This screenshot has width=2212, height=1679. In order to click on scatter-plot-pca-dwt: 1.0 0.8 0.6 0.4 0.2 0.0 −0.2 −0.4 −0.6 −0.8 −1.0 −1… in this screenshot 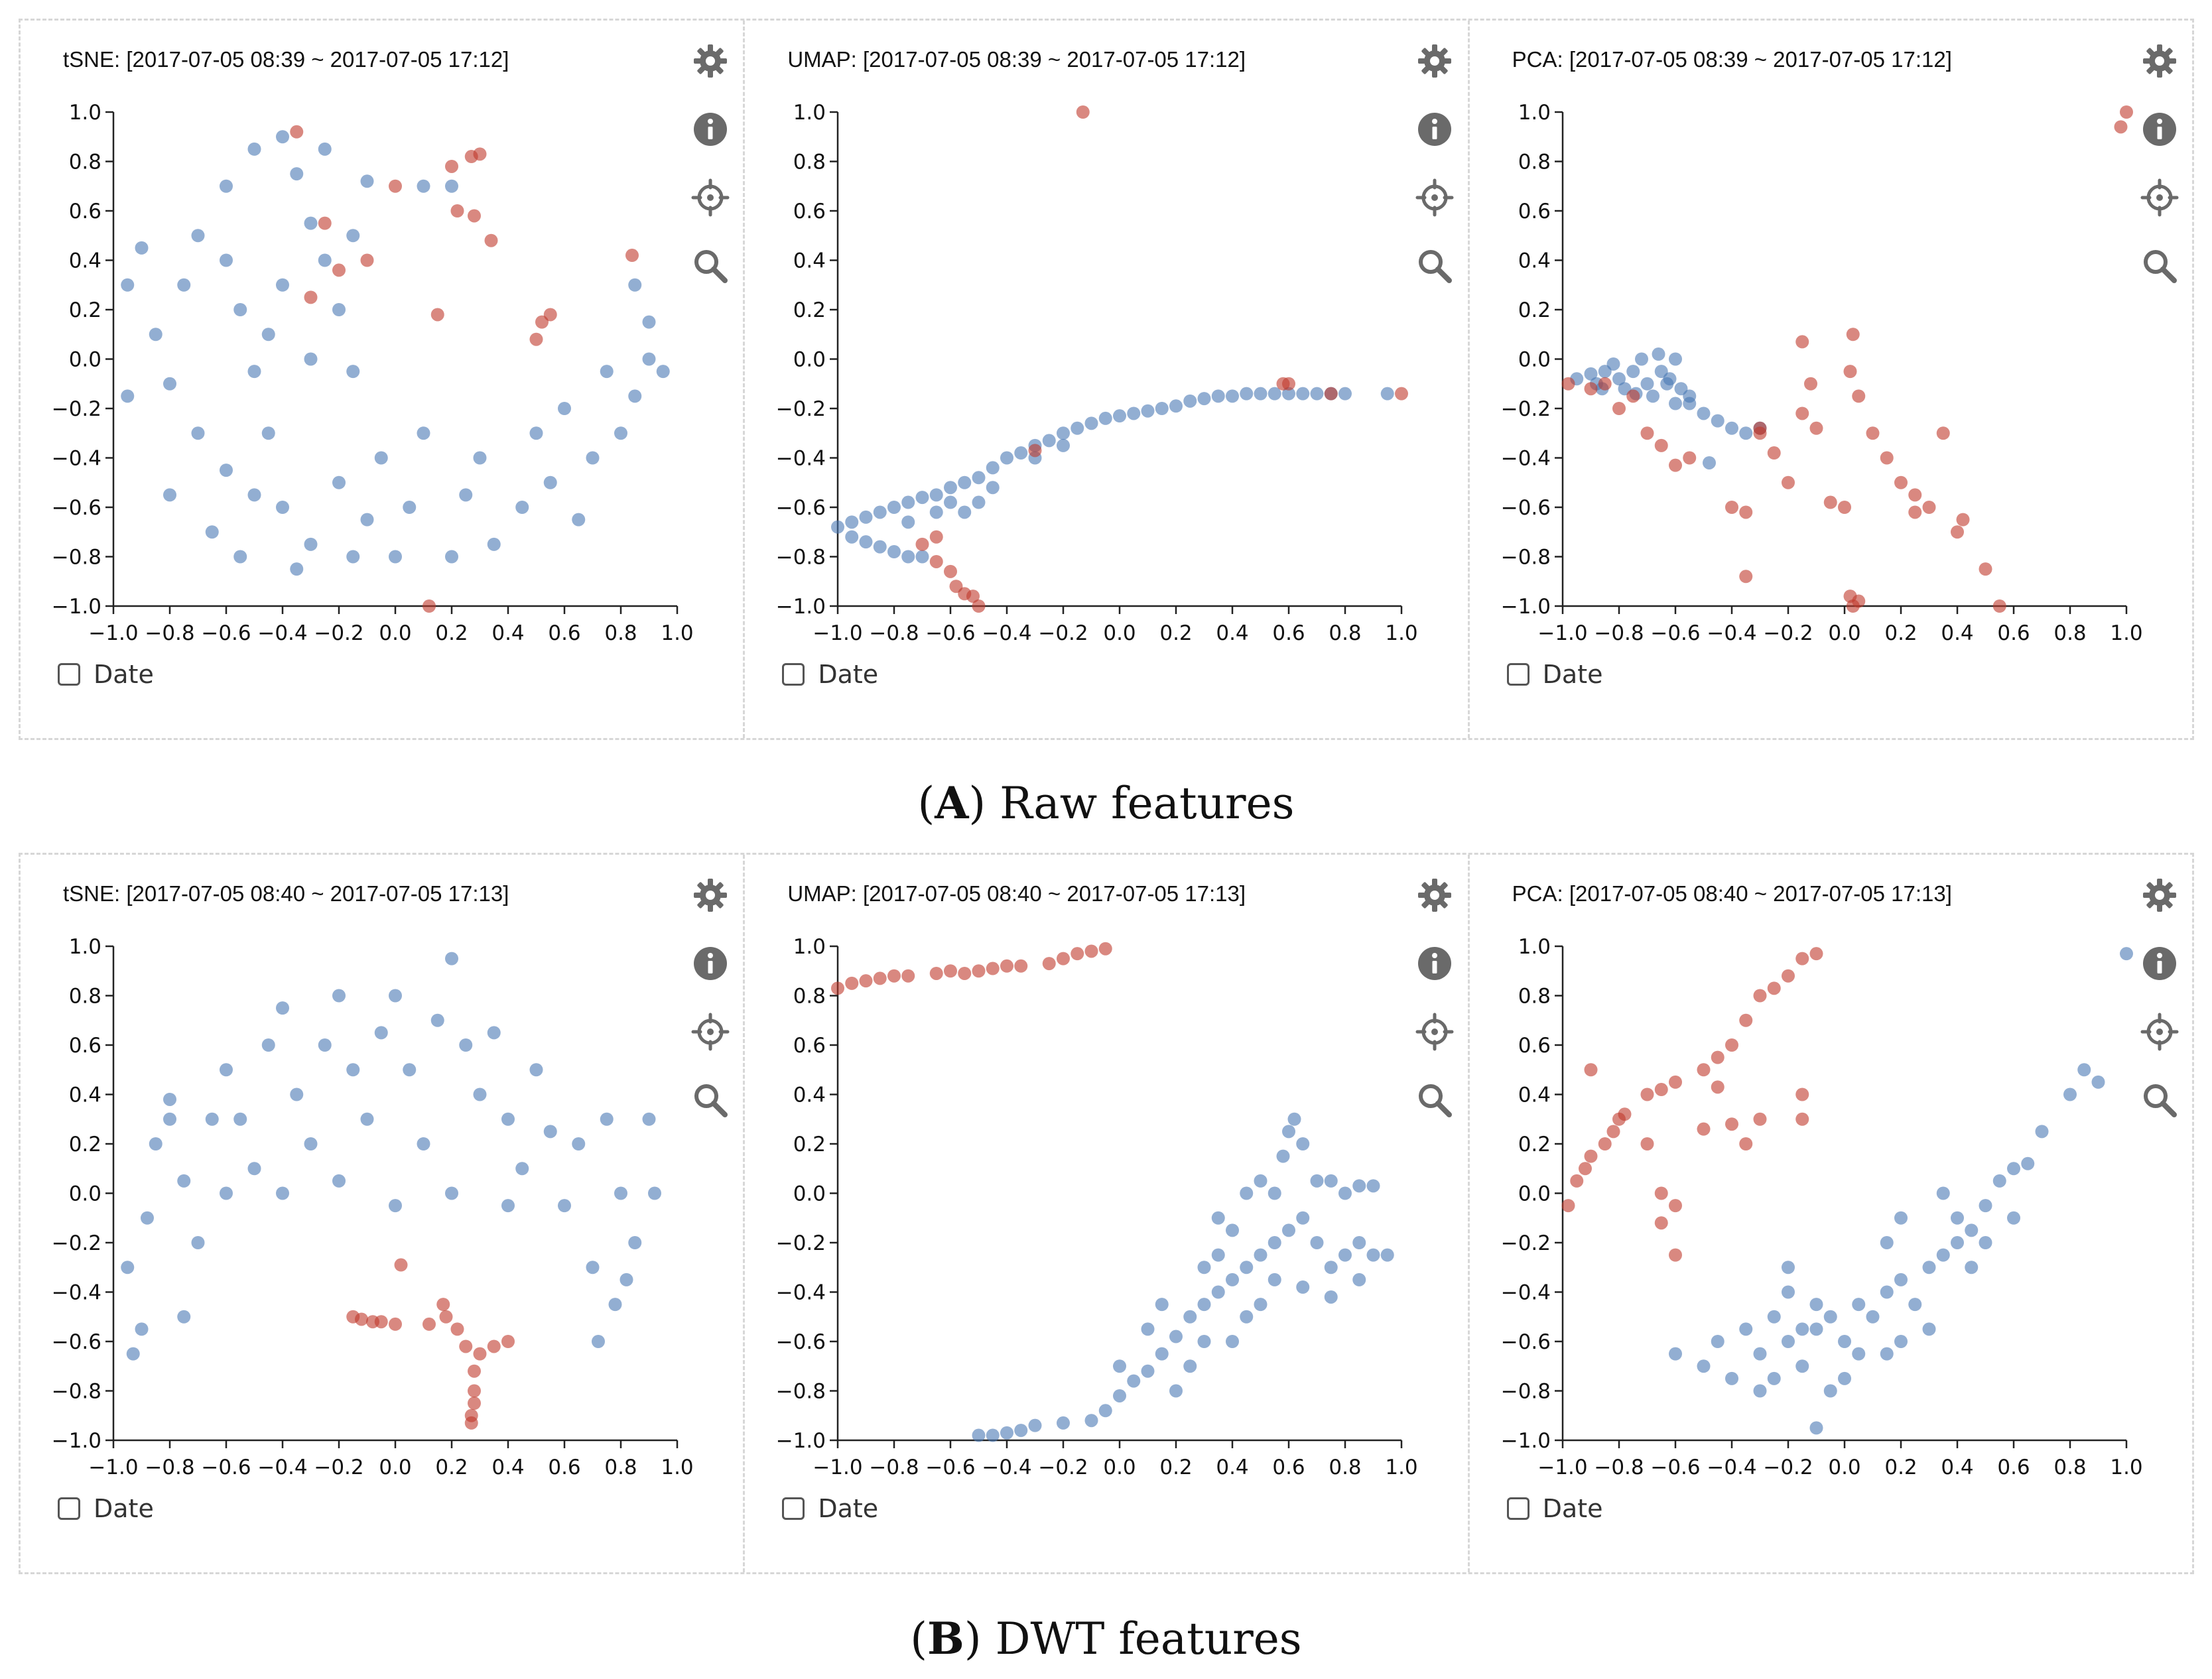, I will do `click(1832, 1186)`.